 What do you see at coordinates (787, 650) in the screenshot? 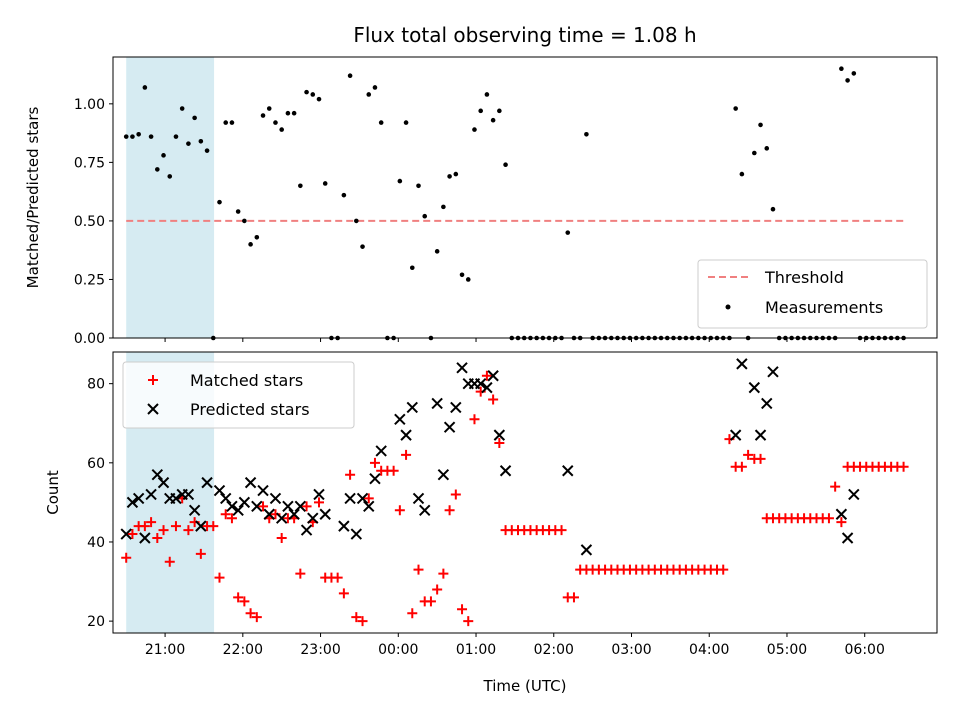
I see `x-tick-label: 05:00` at bounding box center [787, 650].